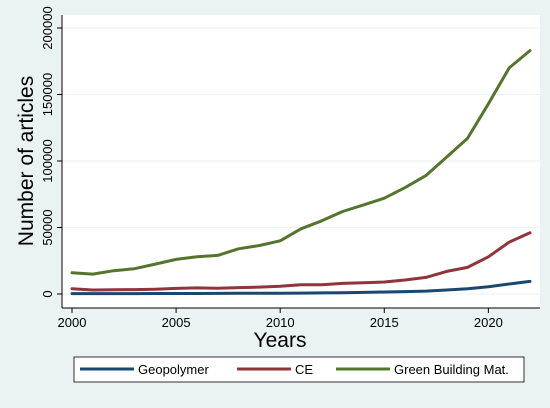  I want to click on y-tick-label: 50000, so click(47, 227).